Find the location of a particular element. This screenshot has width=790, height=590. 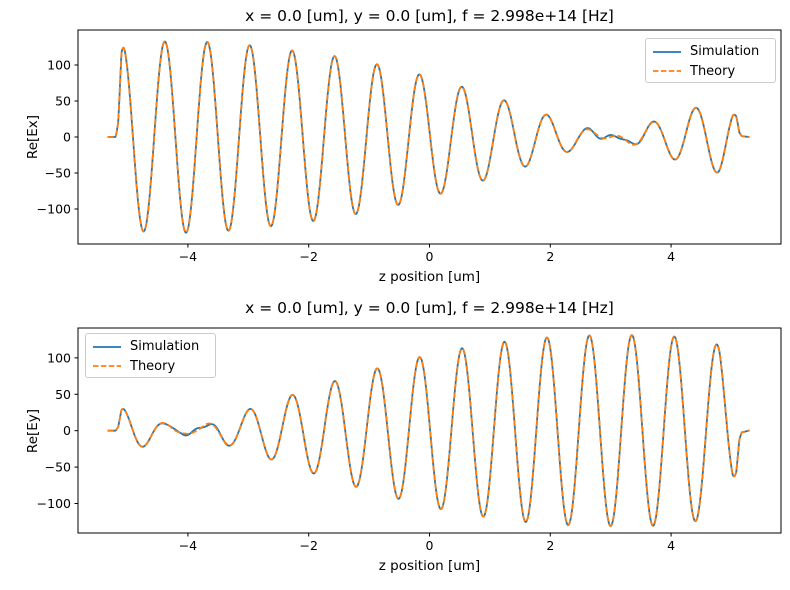

subplot2-xlabel: z position [um] is located at coordinates (429, 566).